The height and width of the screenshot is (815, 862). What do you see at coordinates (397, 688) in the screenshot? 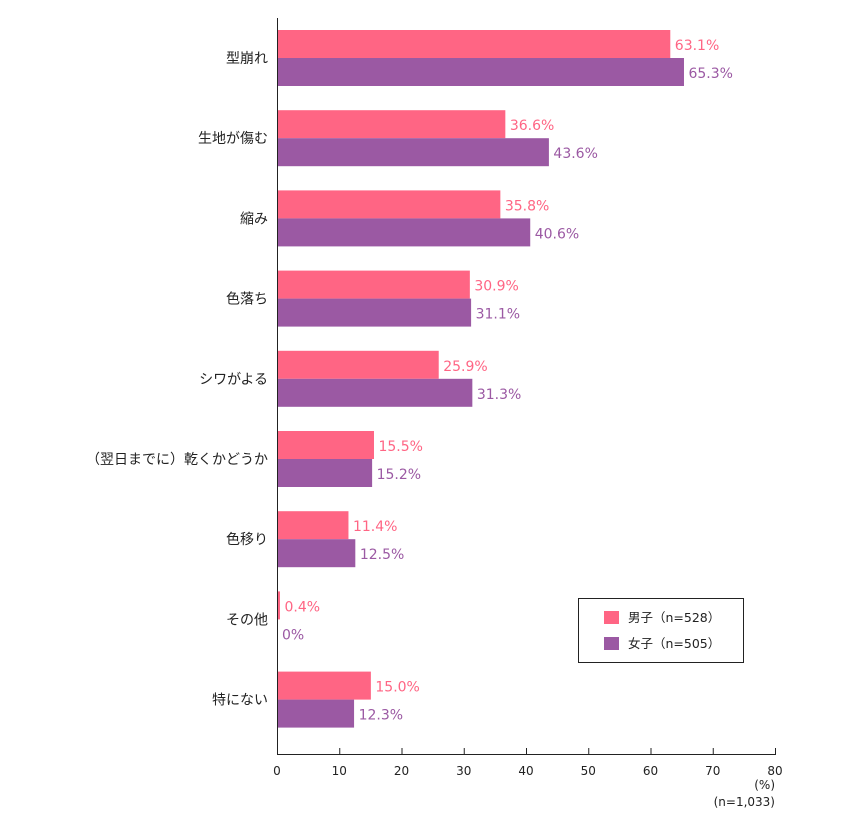
I see `value-label-male-toku-ni-nai: 15.0%` at bounding box center [397, 688].